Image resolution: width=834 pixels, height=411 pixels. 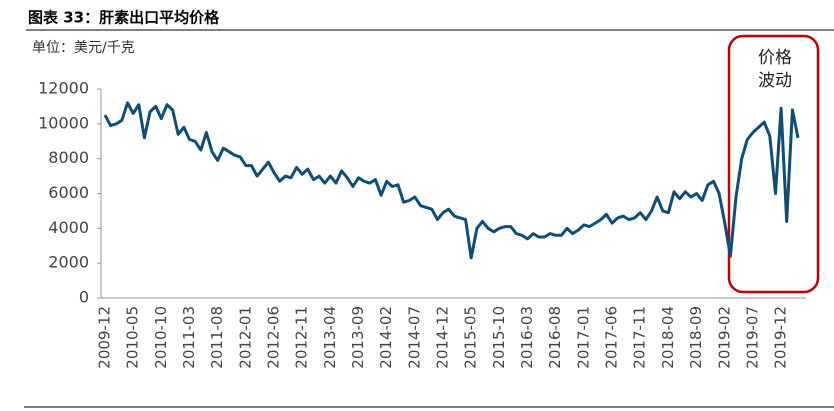 What do you see at coordinates (471, 337) in the screenshot?
I see `x-tick-label: 2015-05` at bounding box center [471, 337].